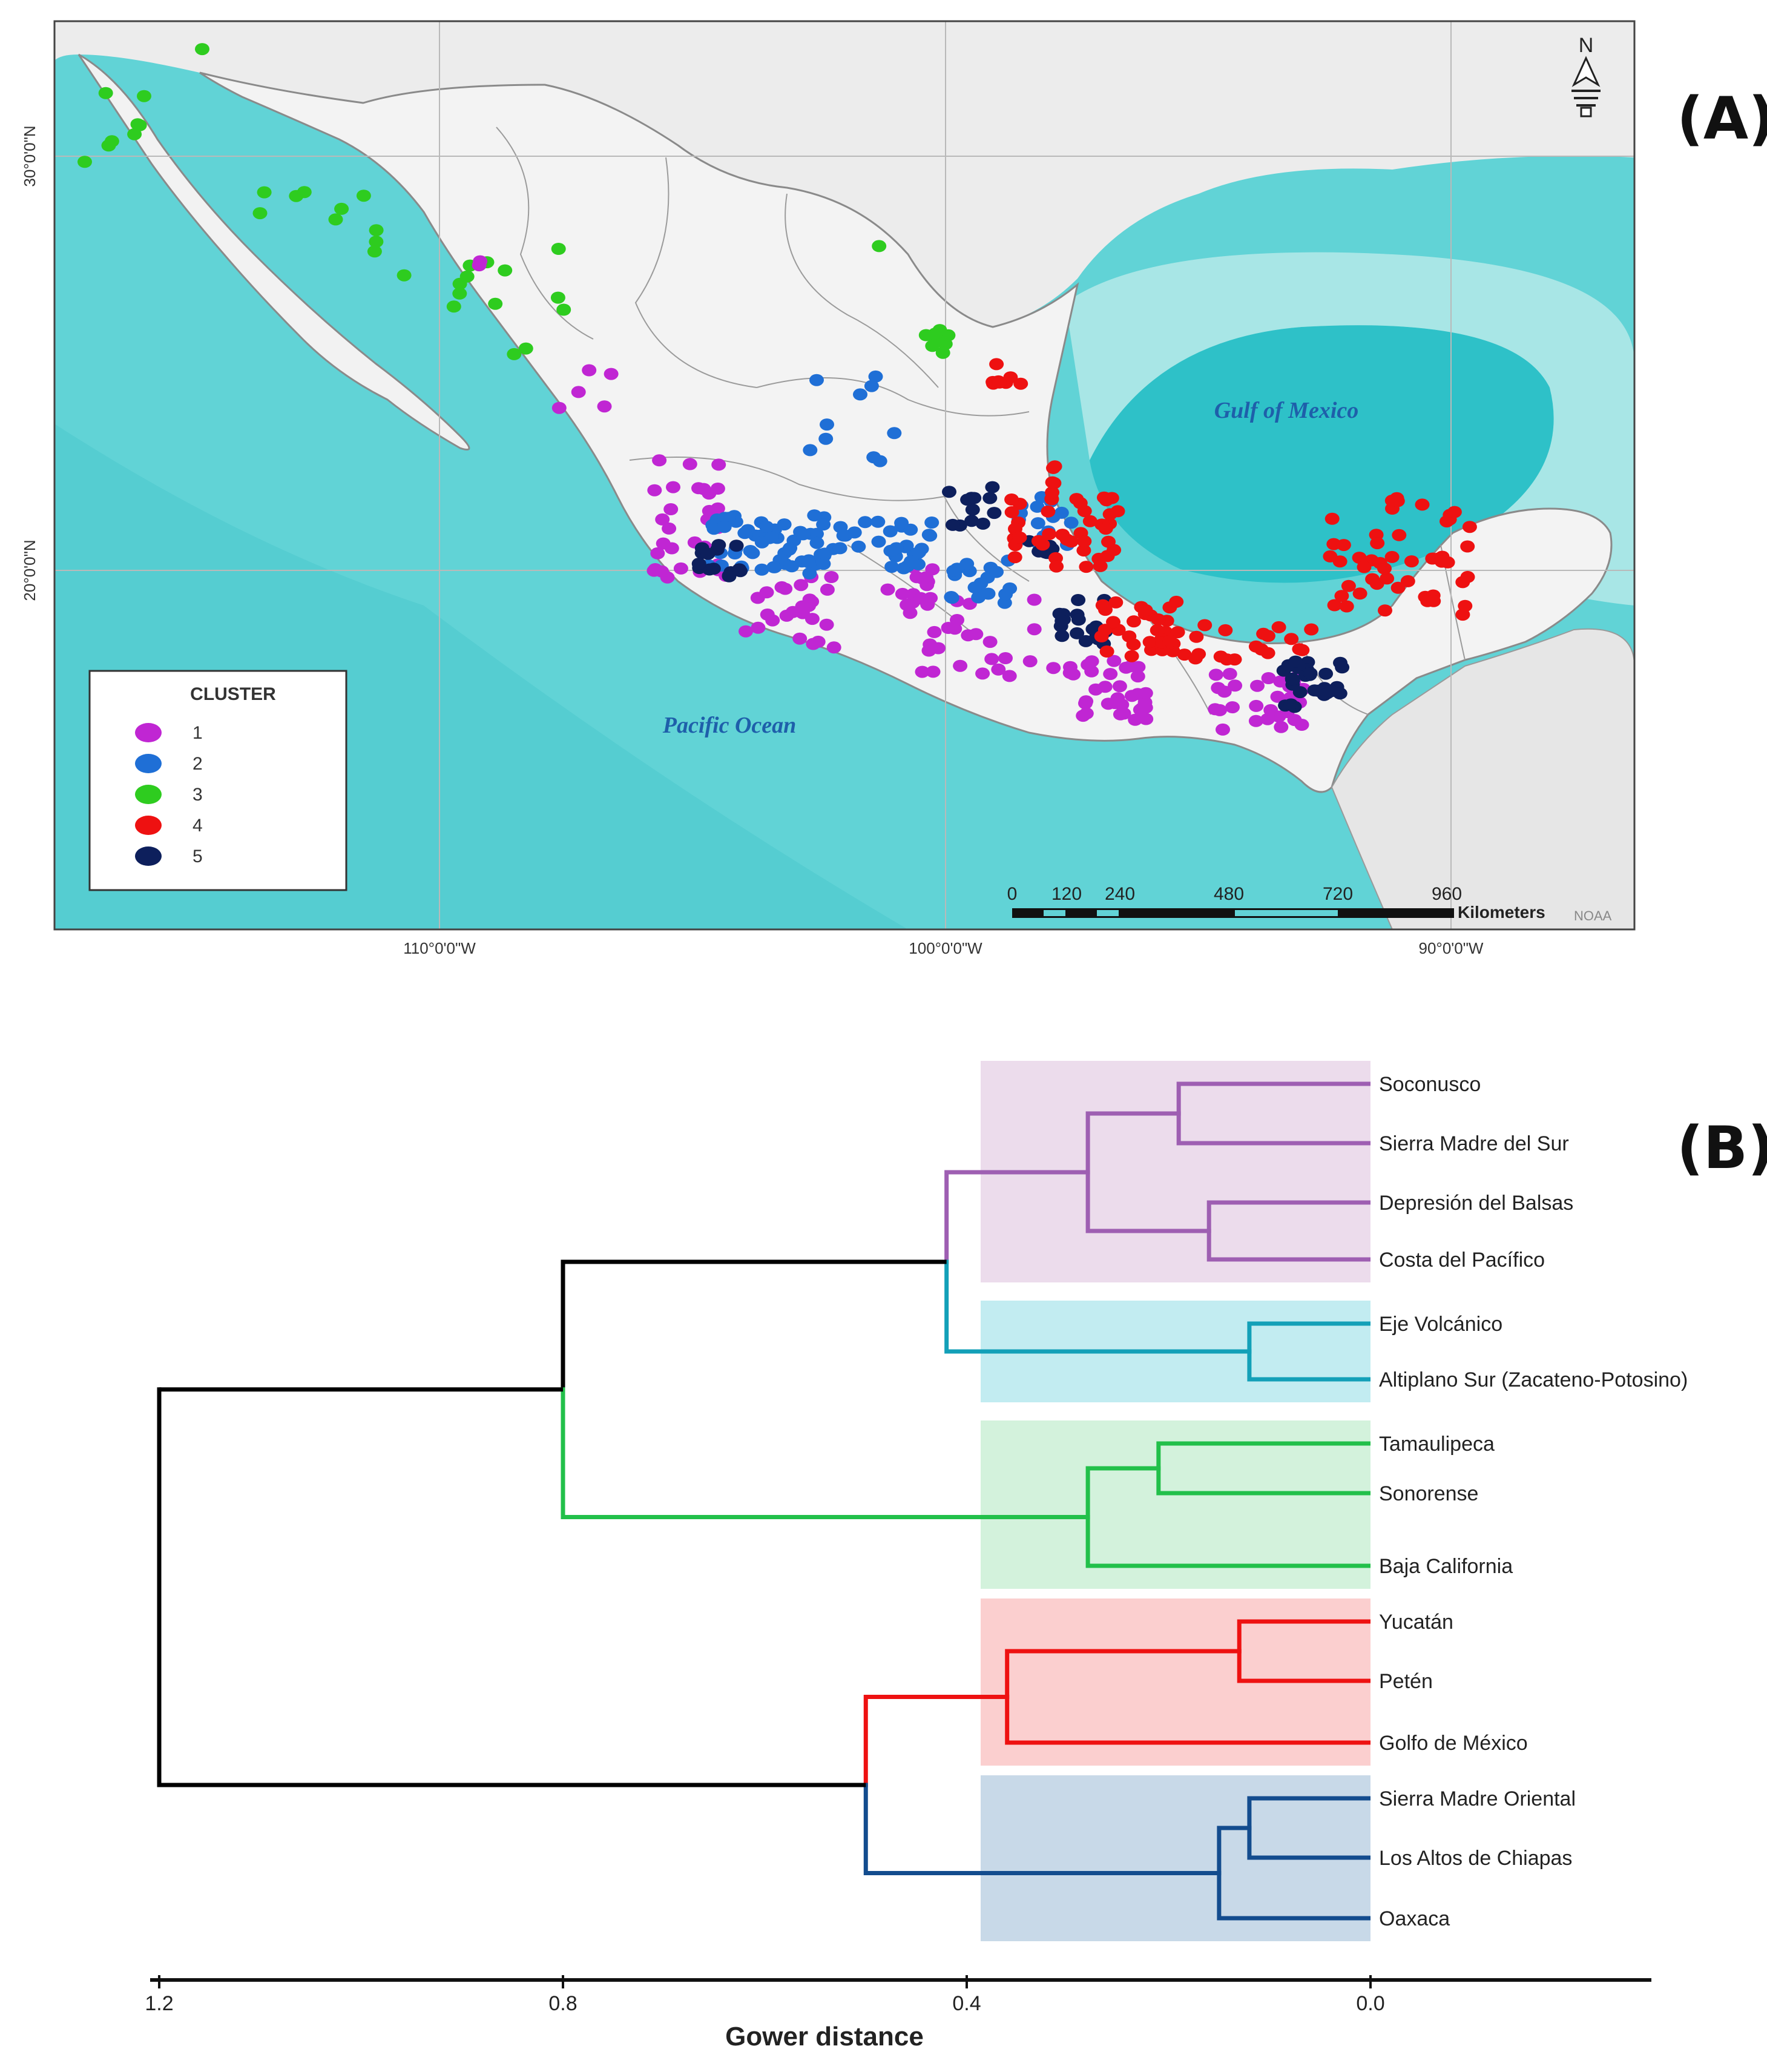 This screenshot has width=1767, height=2072. I want to click on baja-california, so click(273, 251).